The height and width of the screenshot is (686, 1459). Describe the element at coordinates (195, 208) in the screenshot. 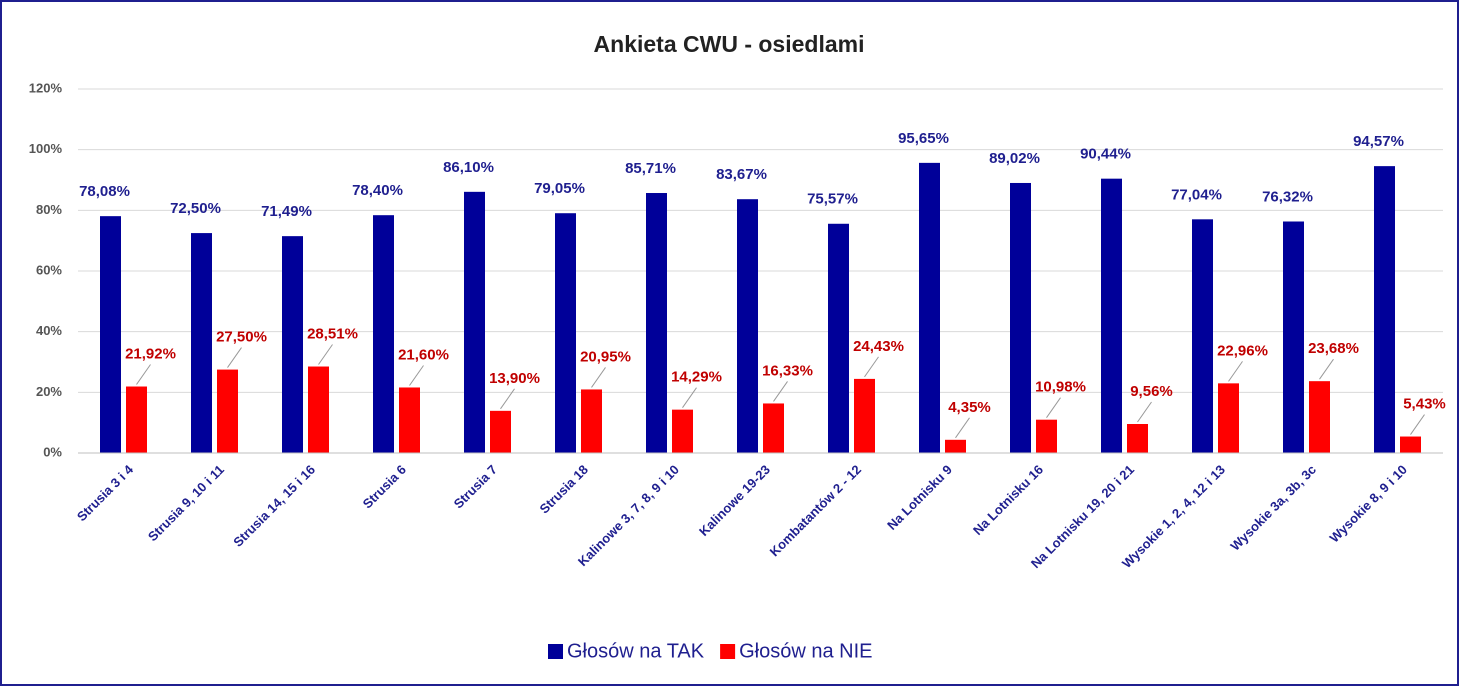

I see `value-label: 72,50%` at that location.